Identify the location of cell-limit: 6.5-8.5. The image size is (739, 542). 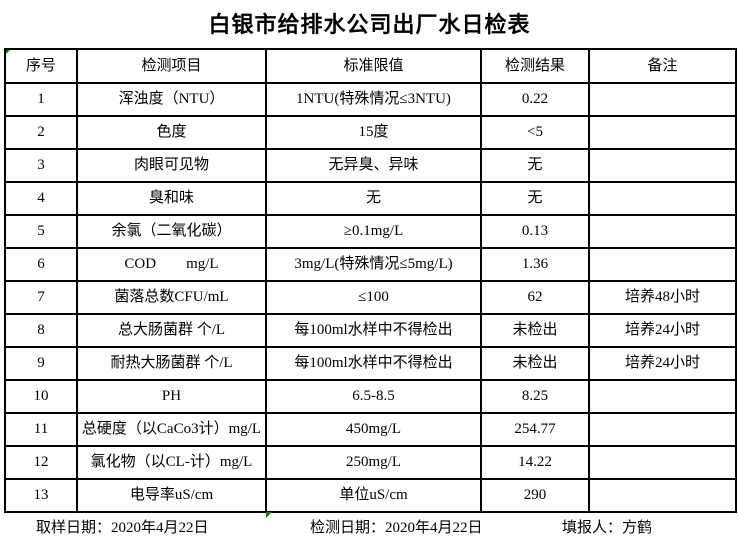
(373, 396).